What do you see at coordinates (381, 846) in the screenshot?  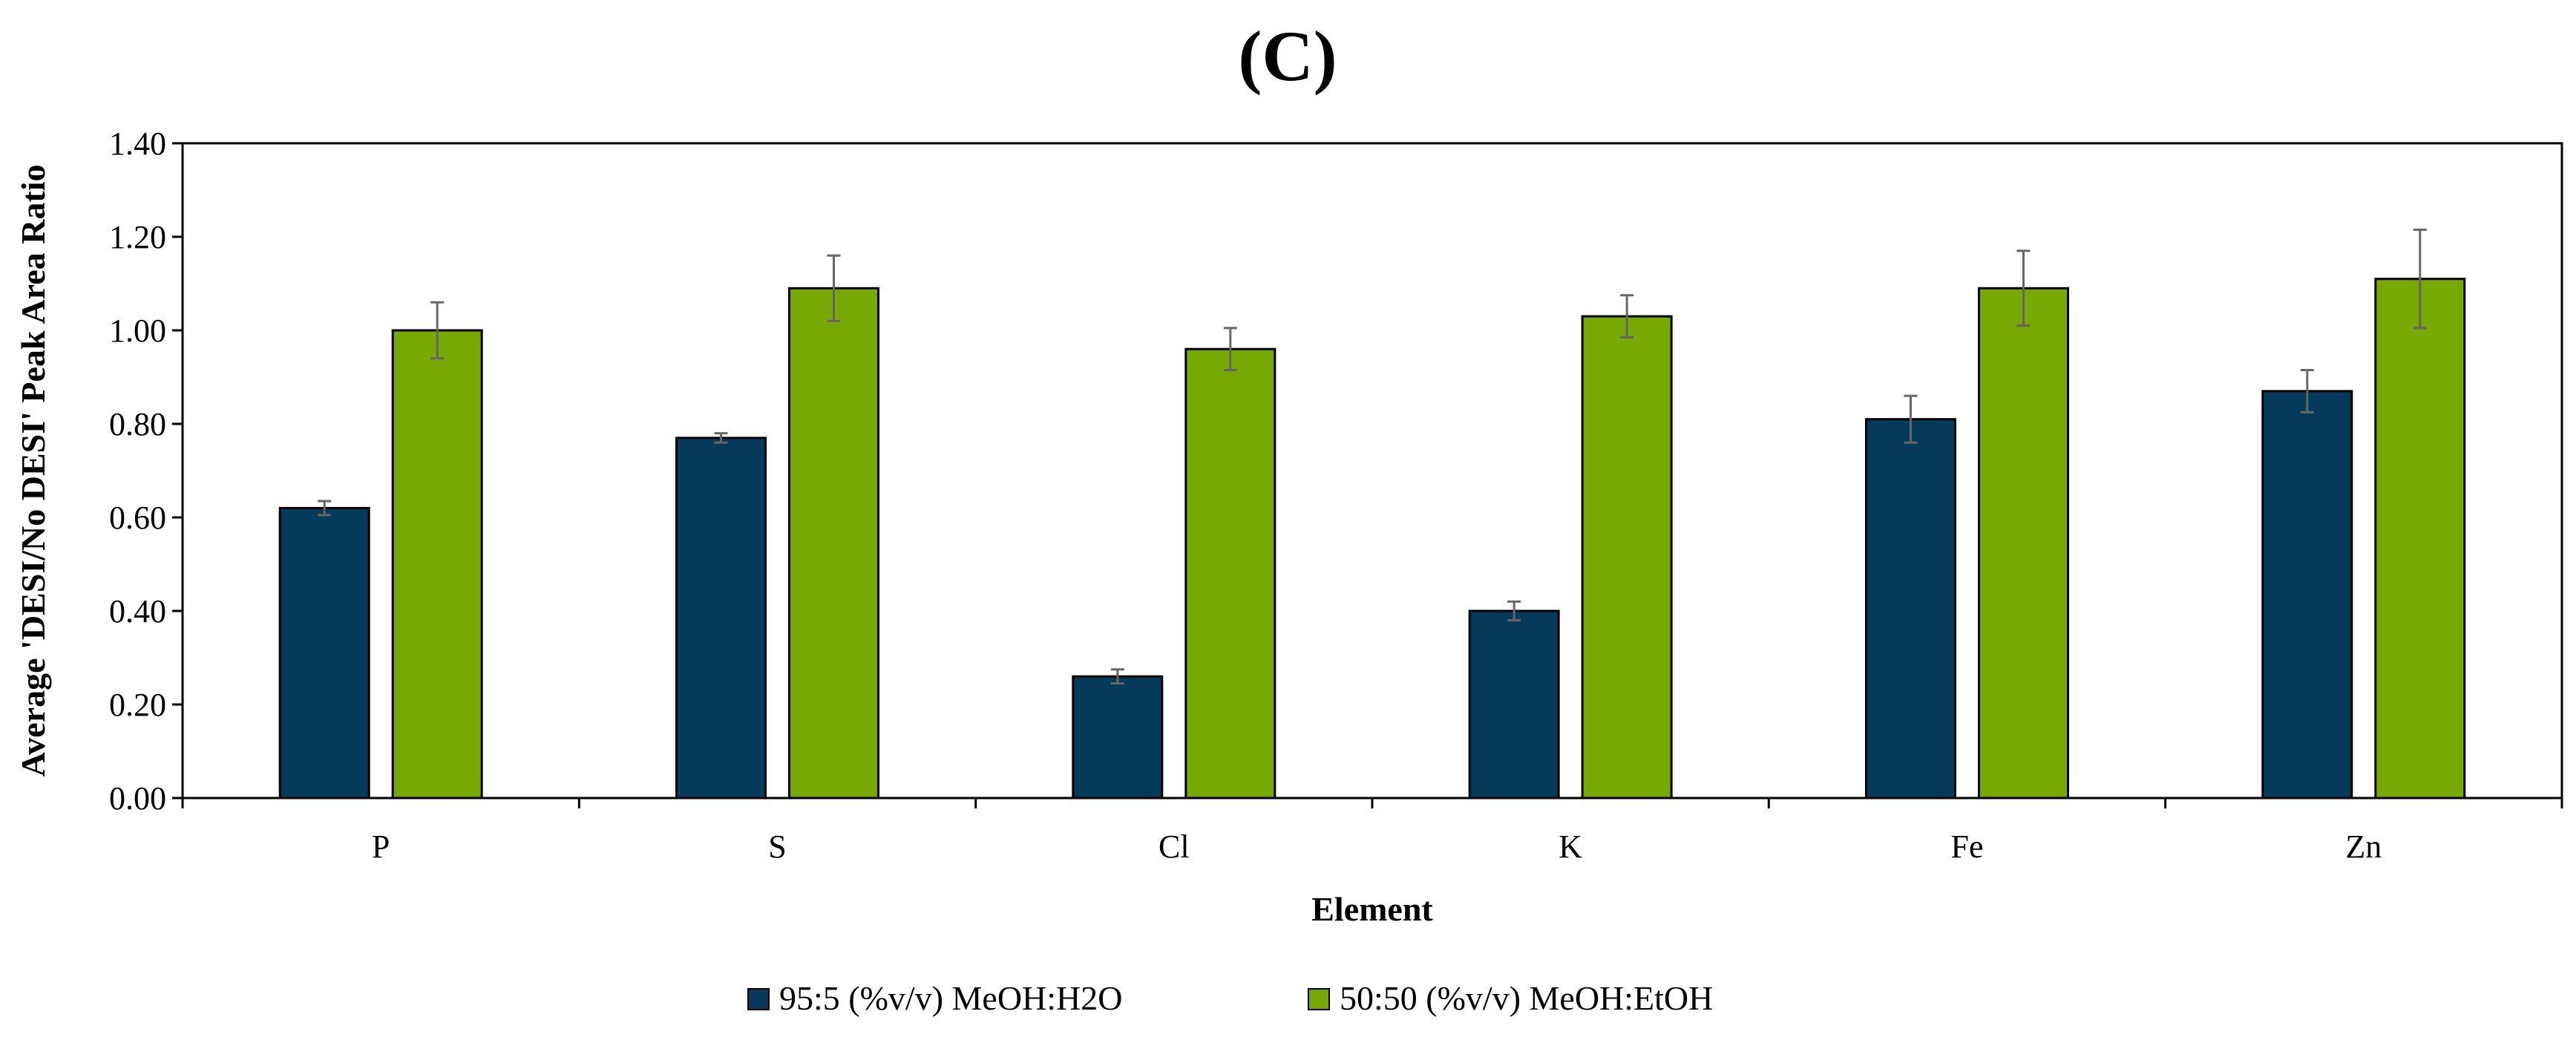 I see `x-category-label: P` at bounding box center [381, 846].